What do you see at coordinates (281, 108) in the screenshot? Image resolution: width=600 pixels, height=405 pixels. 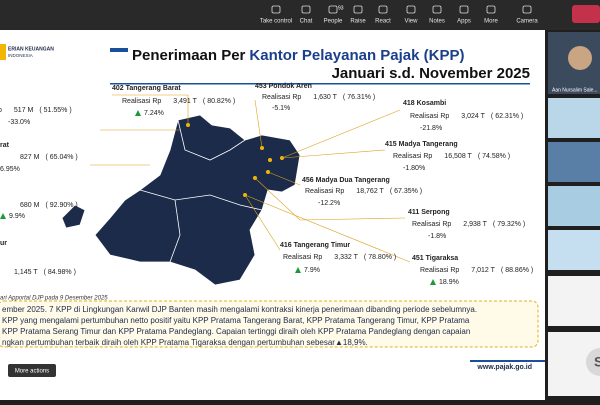 I see `office-growth: -5.1%` at bounding box center [281, 108].